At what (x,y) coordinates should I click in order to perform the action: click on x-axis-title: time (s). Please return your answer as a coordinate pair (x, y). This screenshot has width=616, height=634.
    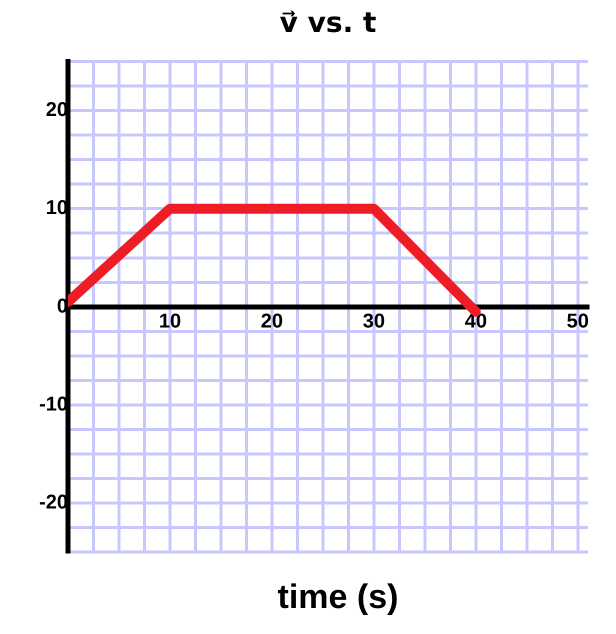
    Looking at the image, I should click on (338, 597).